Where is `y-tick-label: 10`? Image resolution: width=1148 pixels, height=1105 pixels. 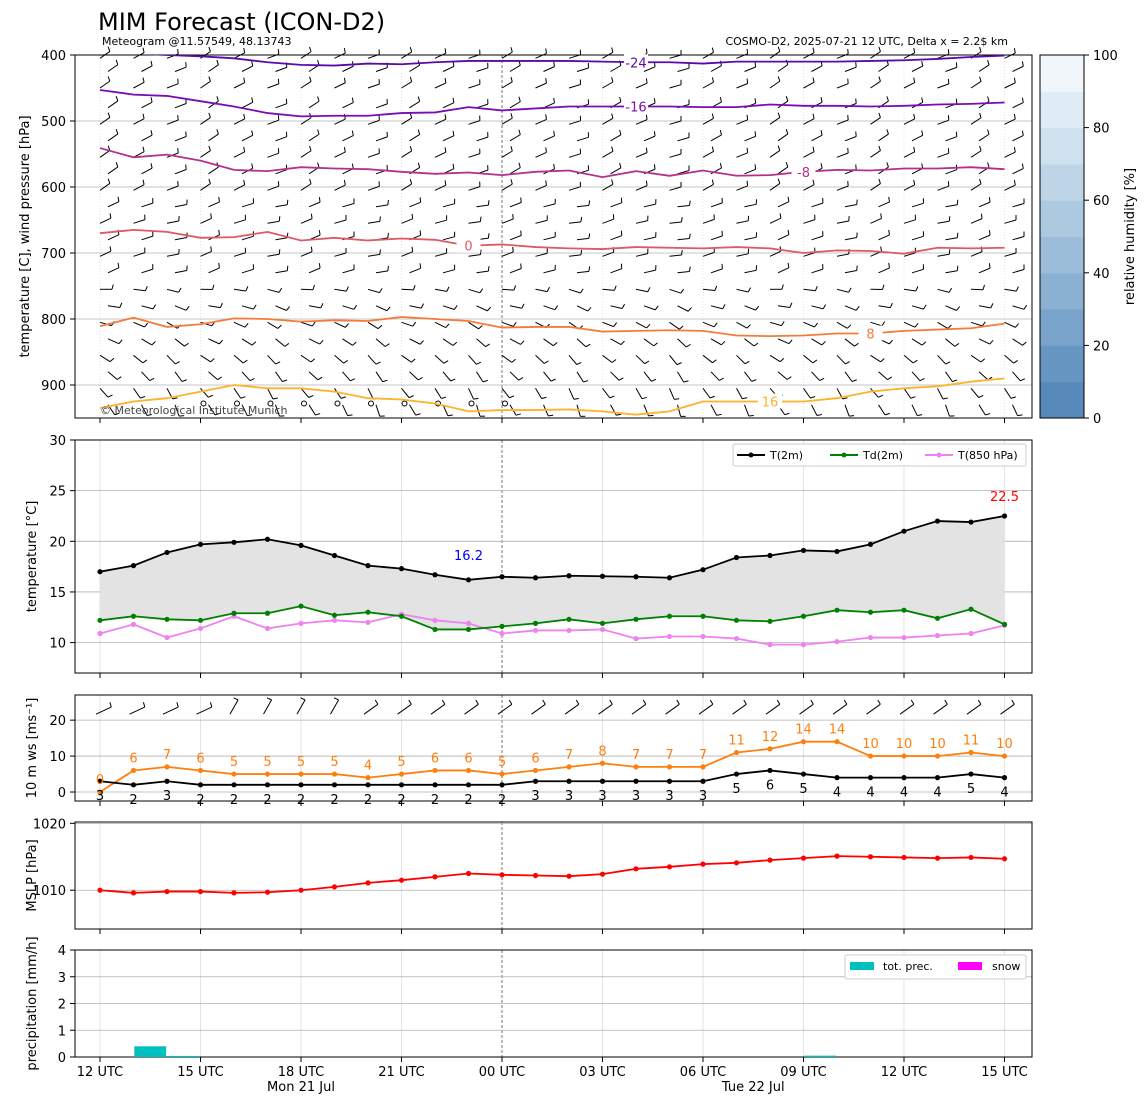
y-tick-label: 10 is located at coordinates (57, 757).